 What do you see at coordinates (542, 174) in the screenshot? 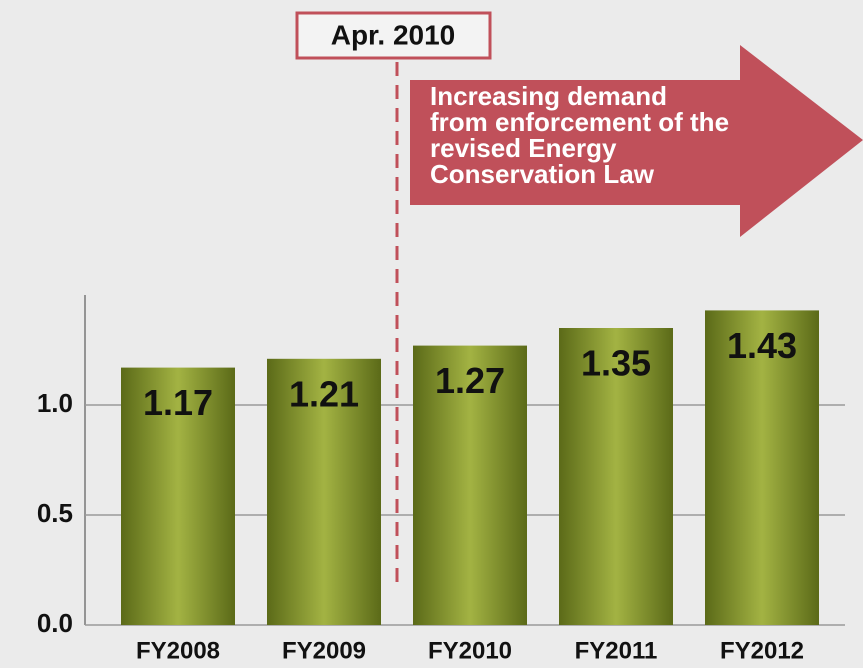
I see `arrow-text: Conservation Law` at bounding box center [542, 174].